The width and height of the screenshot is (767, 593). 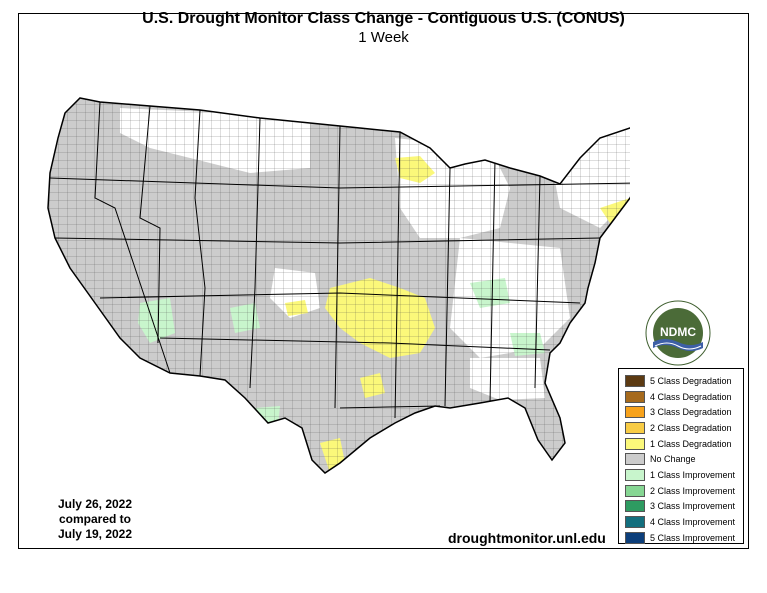 I want to click on legend-item-3-improvement: 3 Class Improvement, so click(x=684, y=507).